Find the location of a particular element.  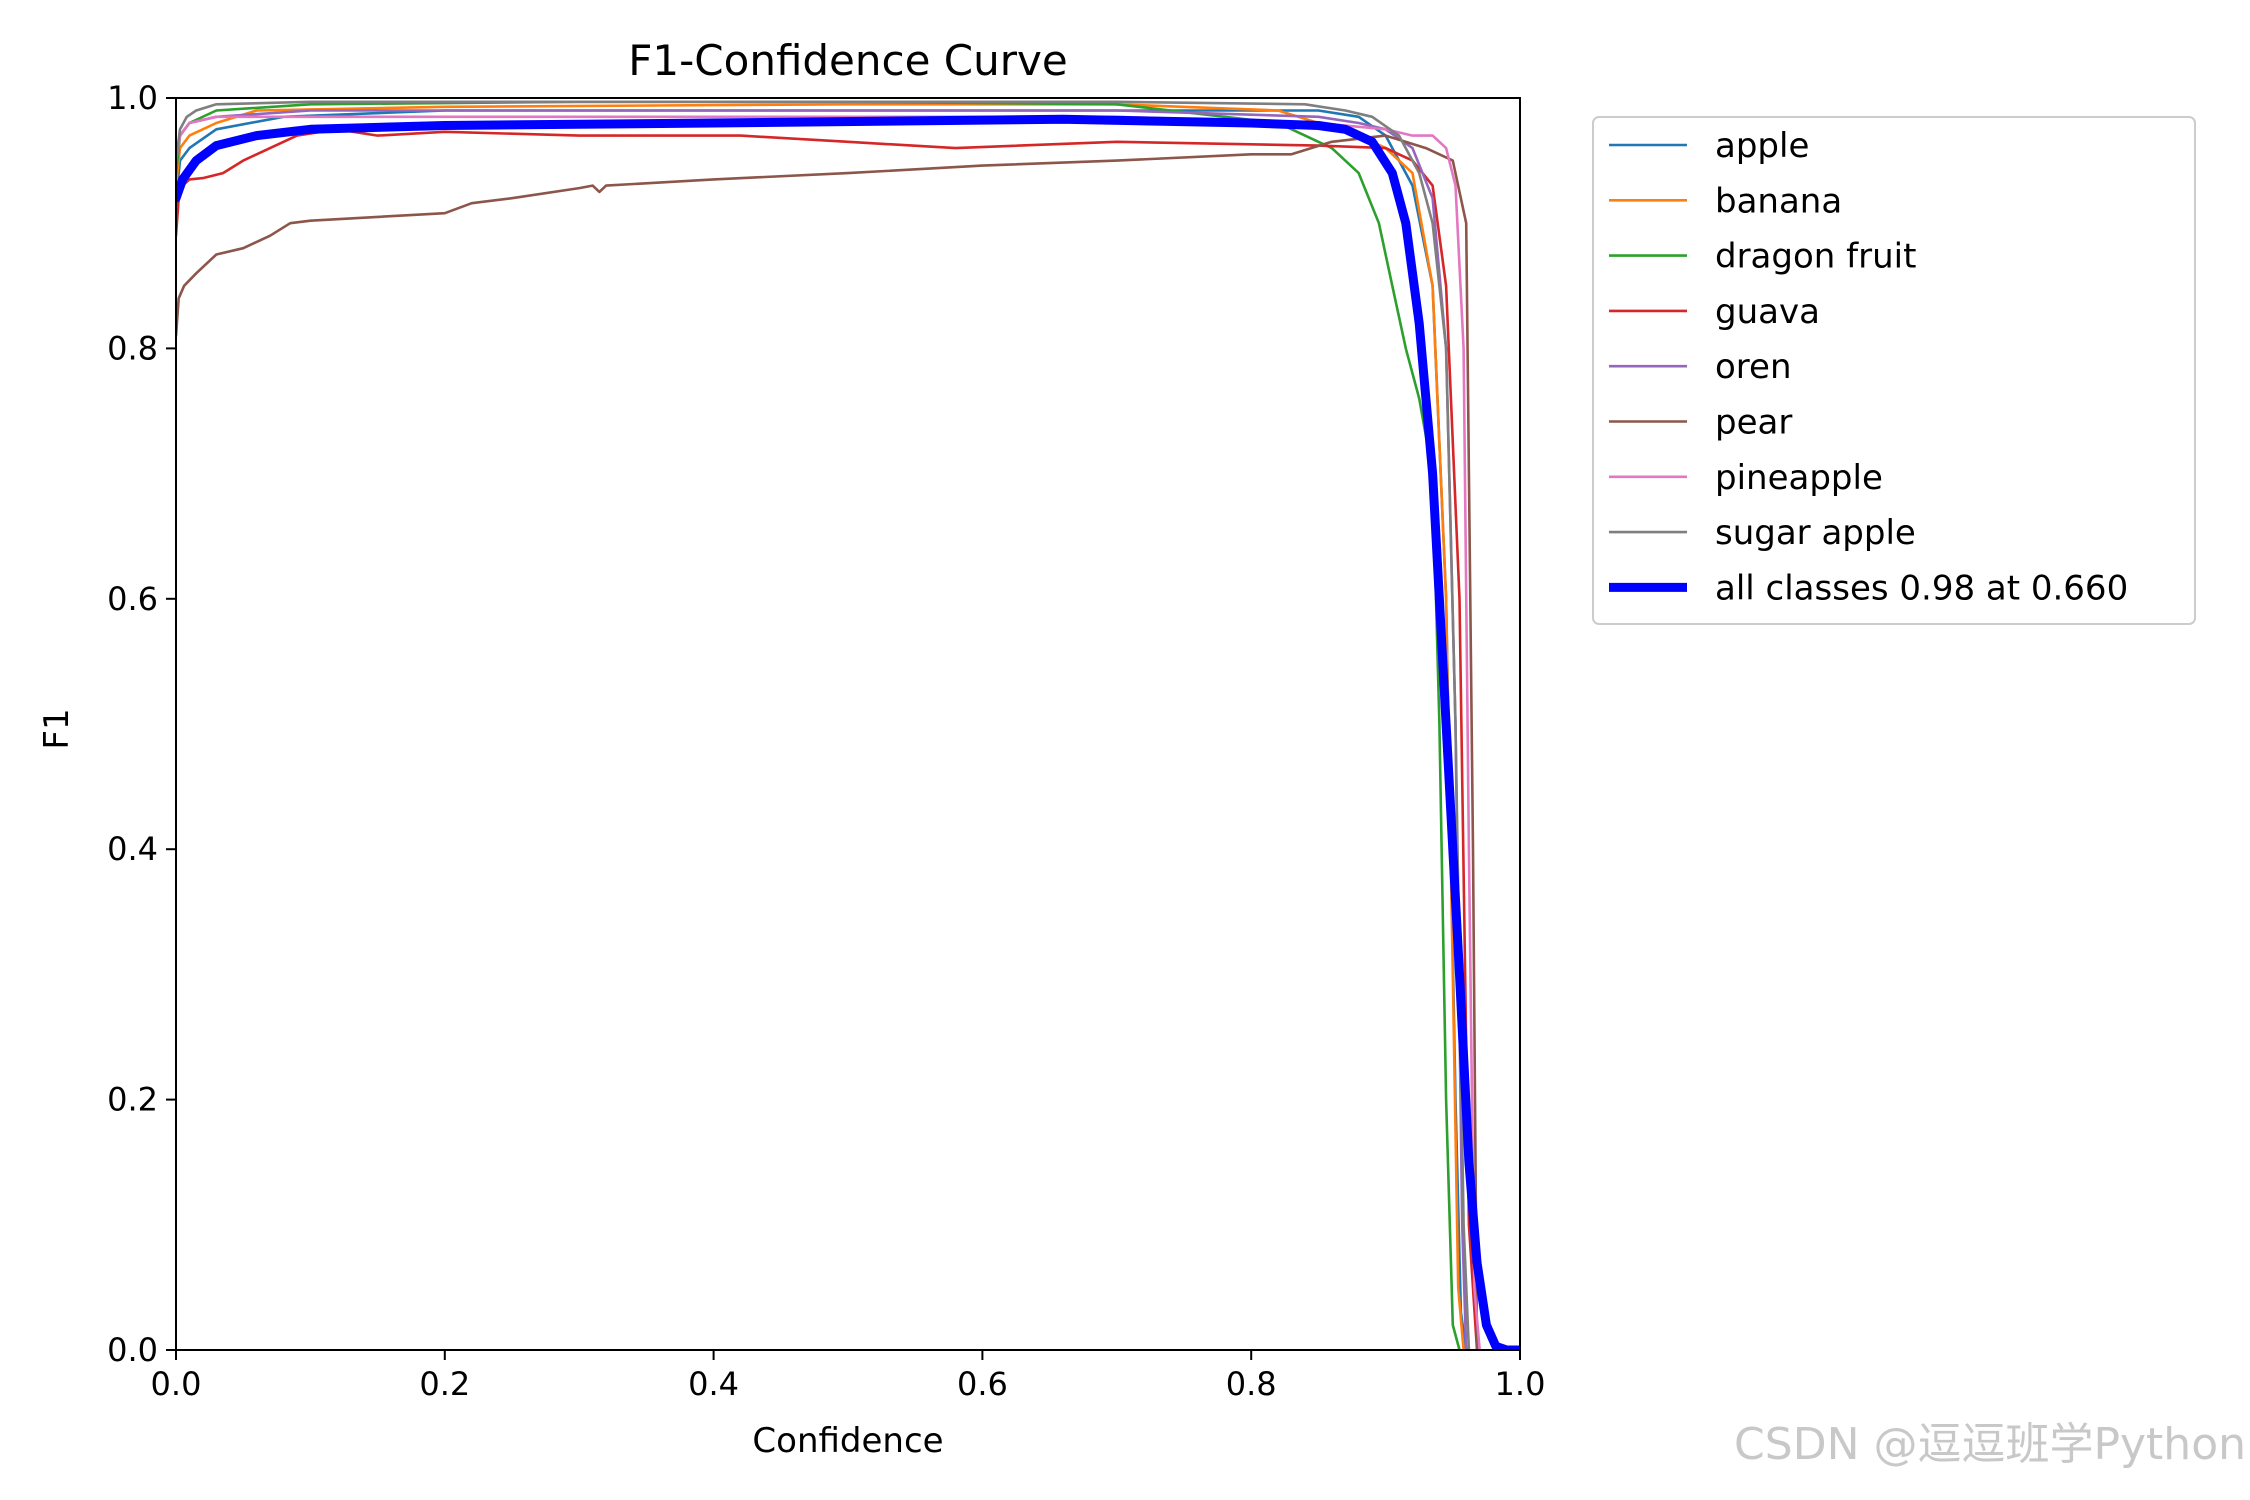

legend-label-apple: apple is located at coordinates (1762, 146).